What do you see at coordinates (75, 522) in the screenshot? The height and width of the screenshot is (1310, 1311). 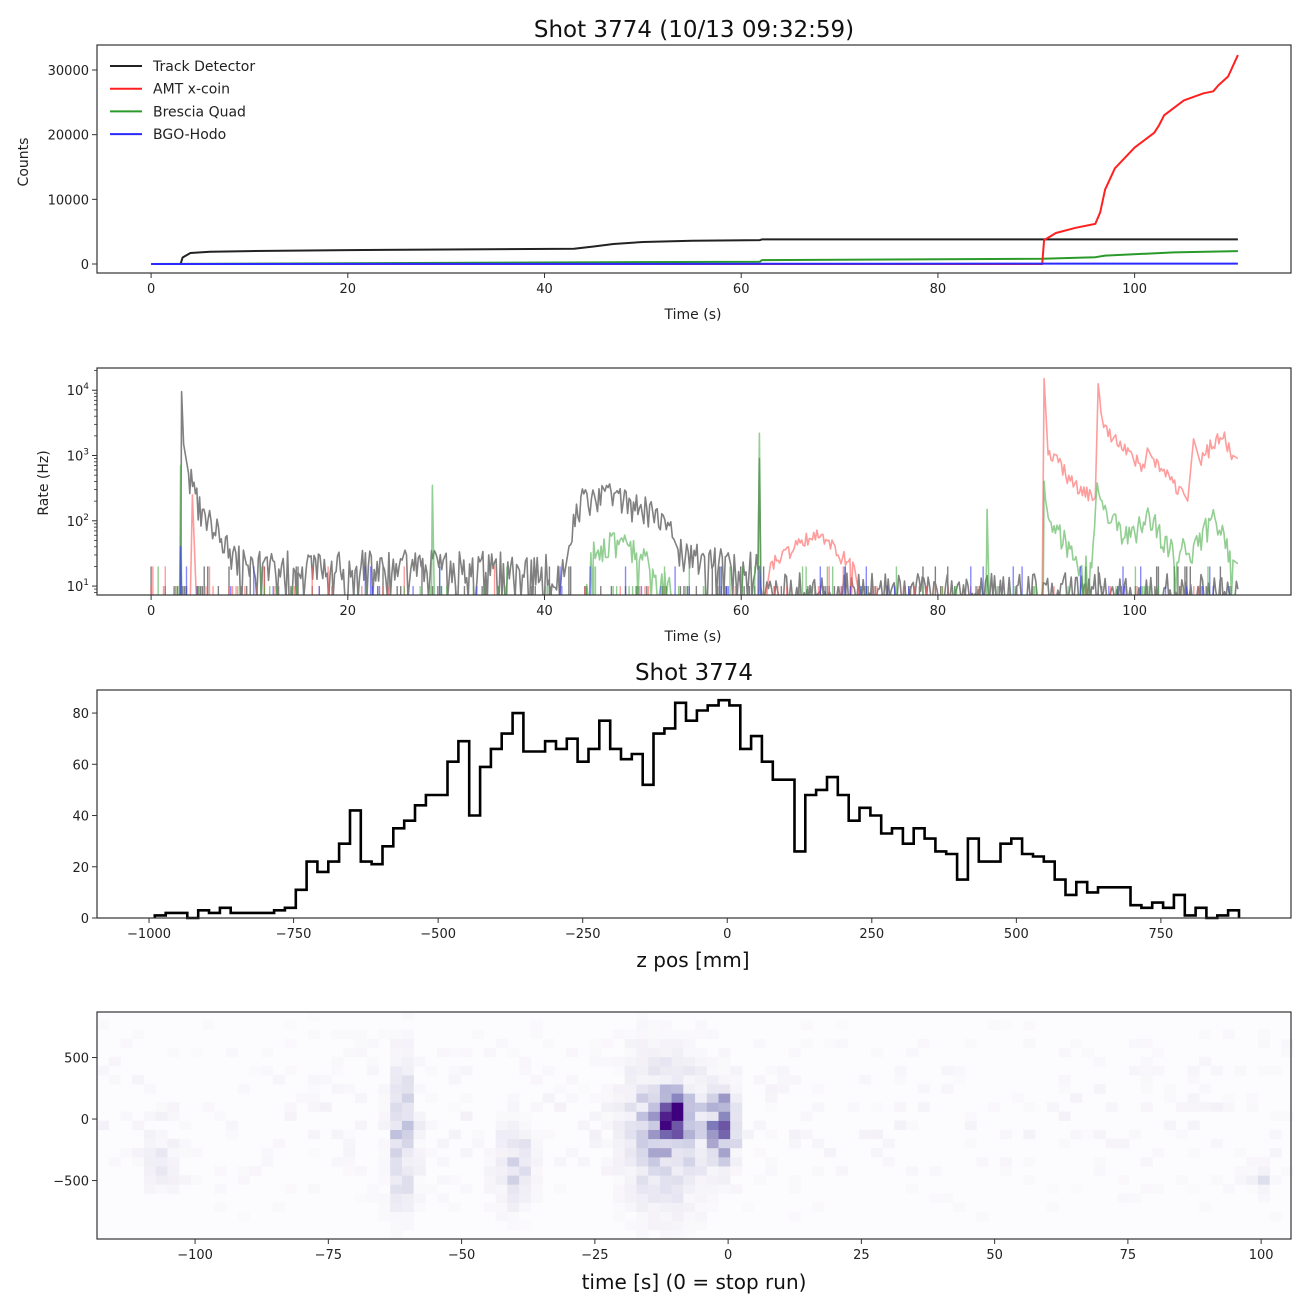 I see `tick-base: 10` at bounding box center [75, 522].